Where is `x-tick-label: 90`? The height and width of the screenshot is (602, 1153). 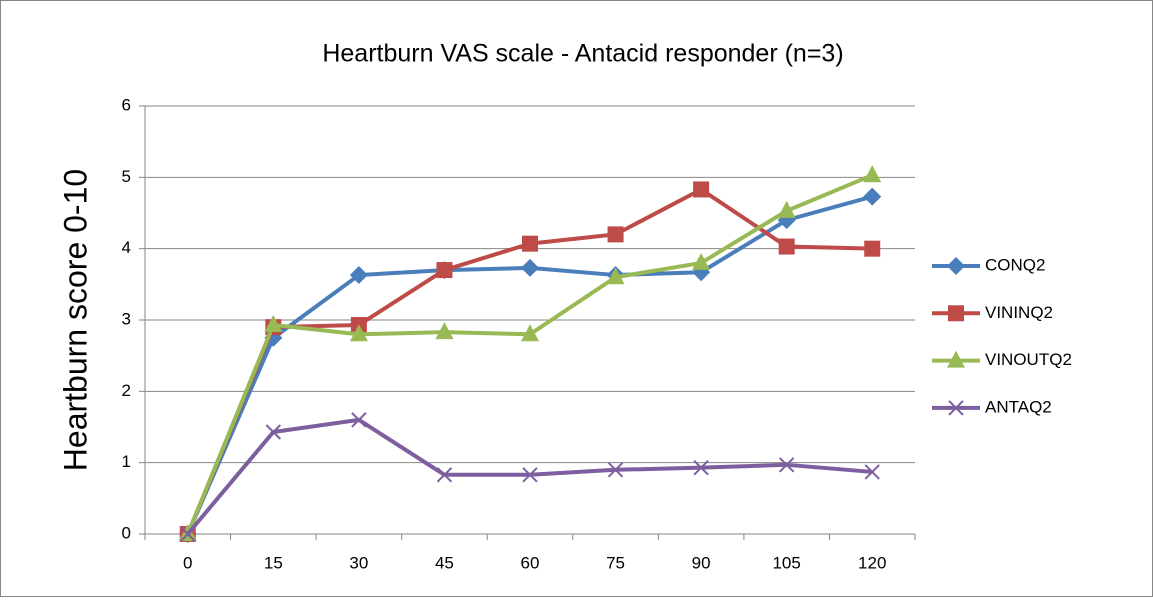 x-tick-label: 90 is located at coordinates (701, 562).